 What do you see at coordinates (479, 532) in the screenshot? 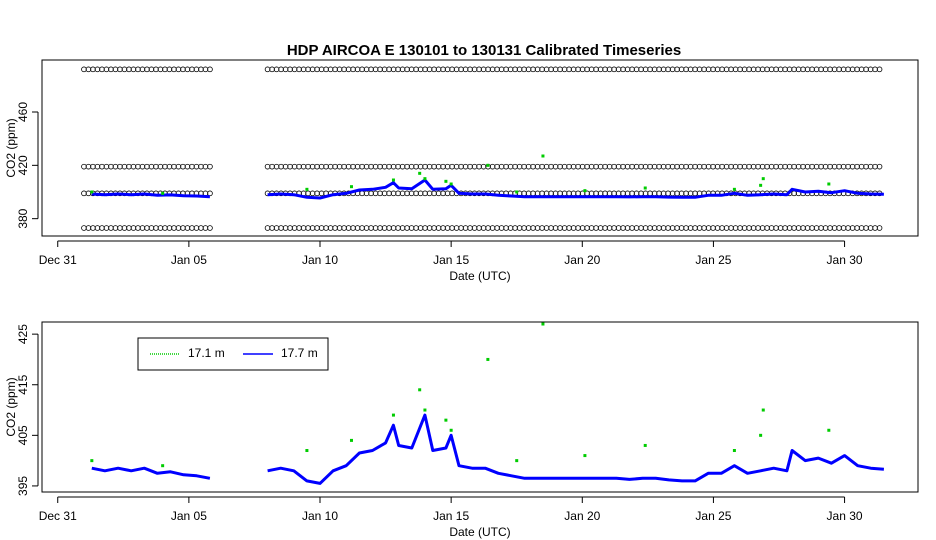
I see `x-axis-label: Date (UTC)` at bounding box center [479, 532].